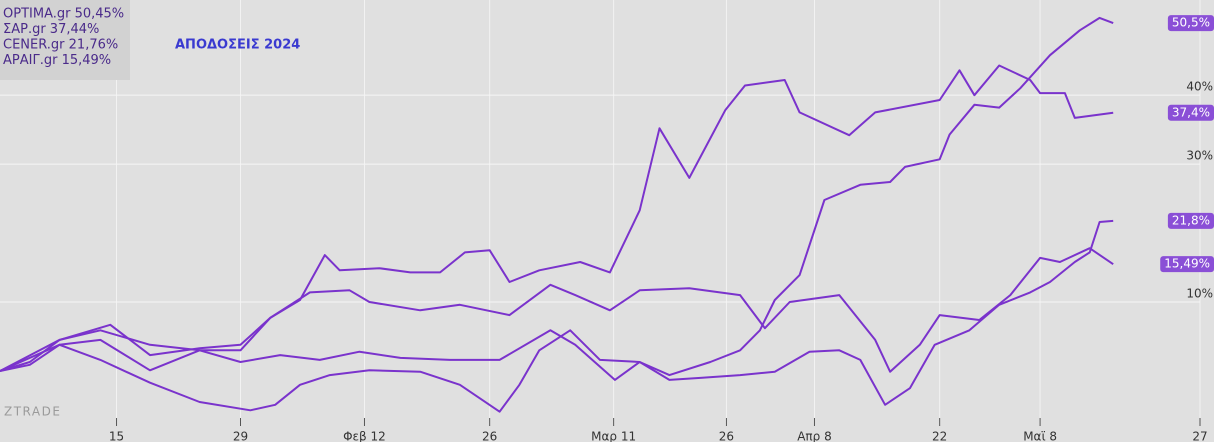  I want to click on legend-entry: ΣΑΡ.gr 37,44%, so click(51, 29).